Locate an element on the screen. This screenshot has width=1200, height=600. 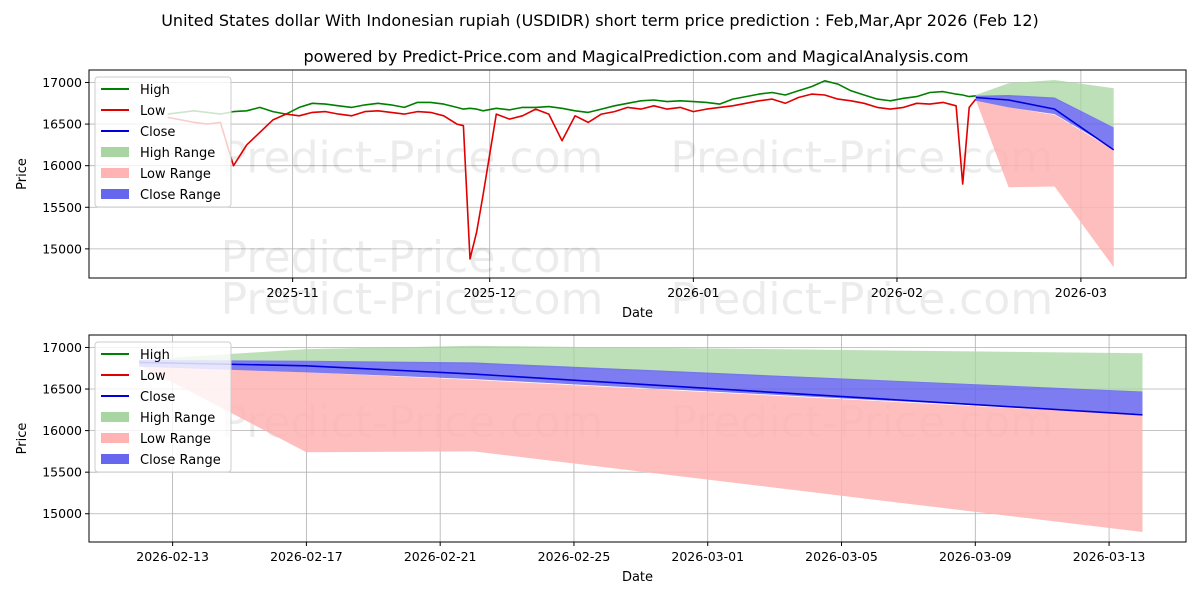
close-series-line is located at coordinates (1045, 123).